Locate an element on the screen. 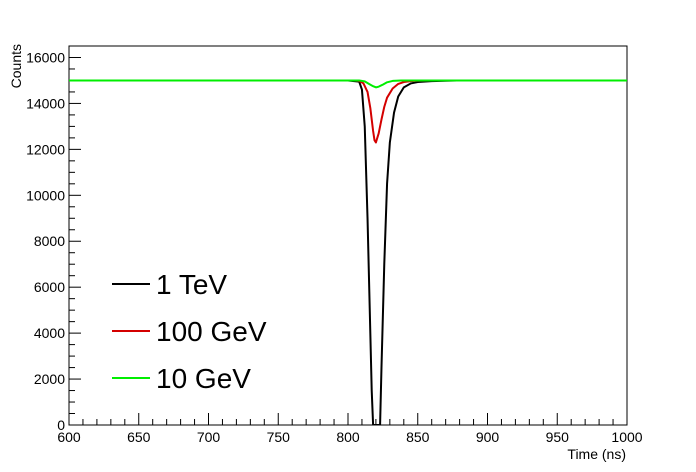 The image size is (696, 472). y-tick-label: 8000 is located at coordinates (49, 241).